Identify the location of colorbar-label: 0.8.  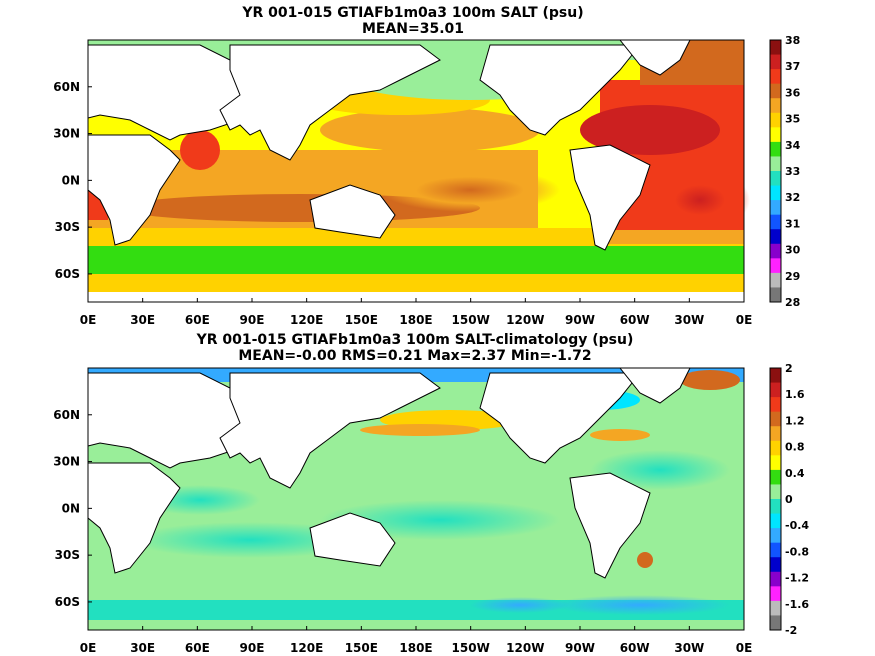
(795, 447).